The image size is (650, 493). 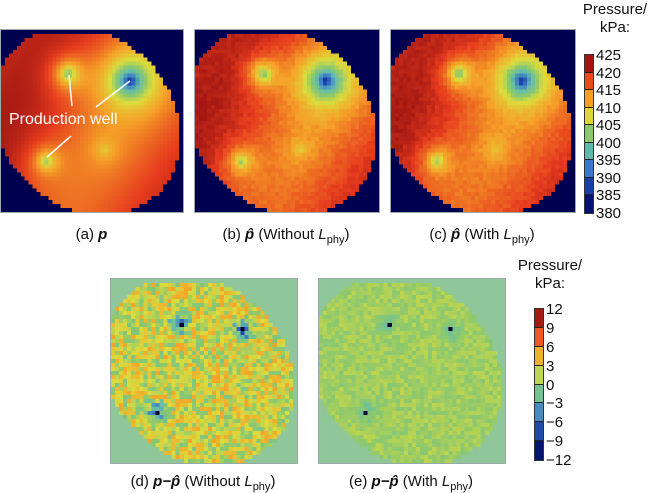 What do you see at coordinates (91, 234) in the screenshot?
I see `caption-a: (a) p` at bounding box center [91, 234].